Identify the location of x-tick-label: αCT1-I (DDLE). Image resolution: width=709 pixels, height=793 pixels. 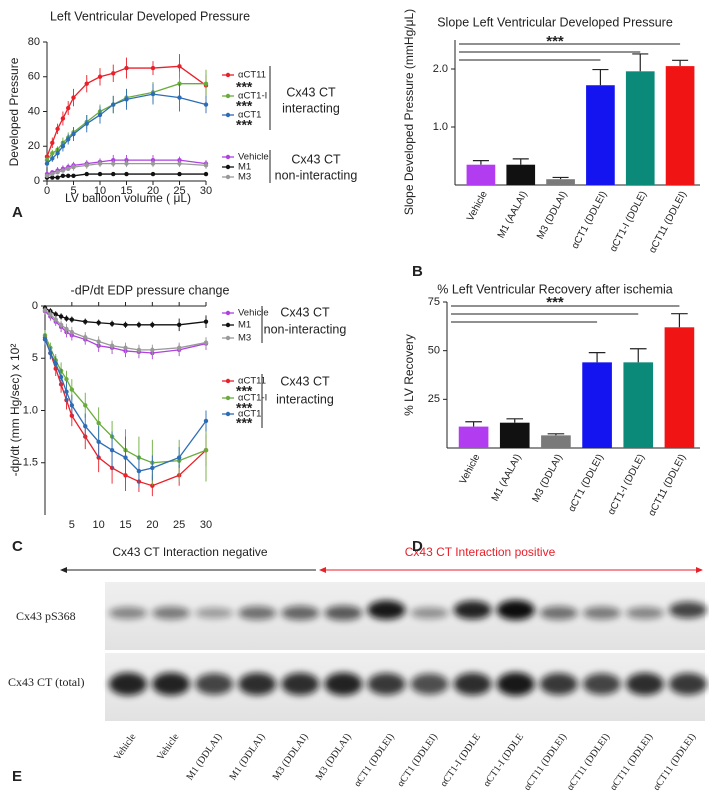
(628, 221).